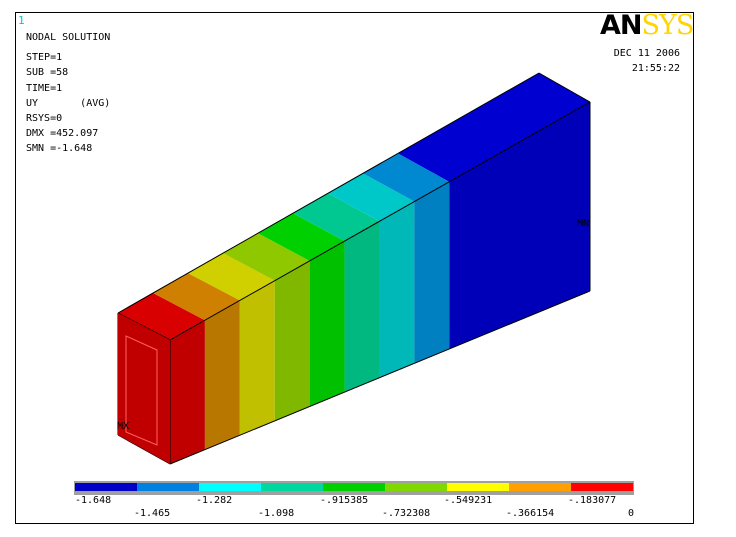  I want to click on legend-label: -1.098, so click(276, 513).